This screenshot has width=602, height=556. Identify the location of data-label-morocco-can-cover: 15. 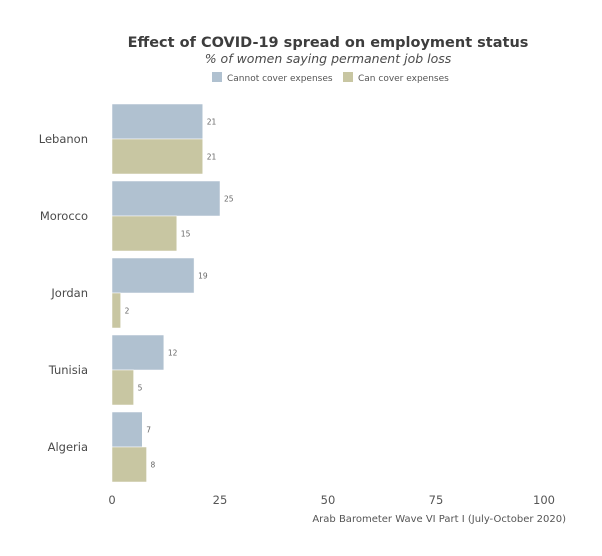
(186, 234).